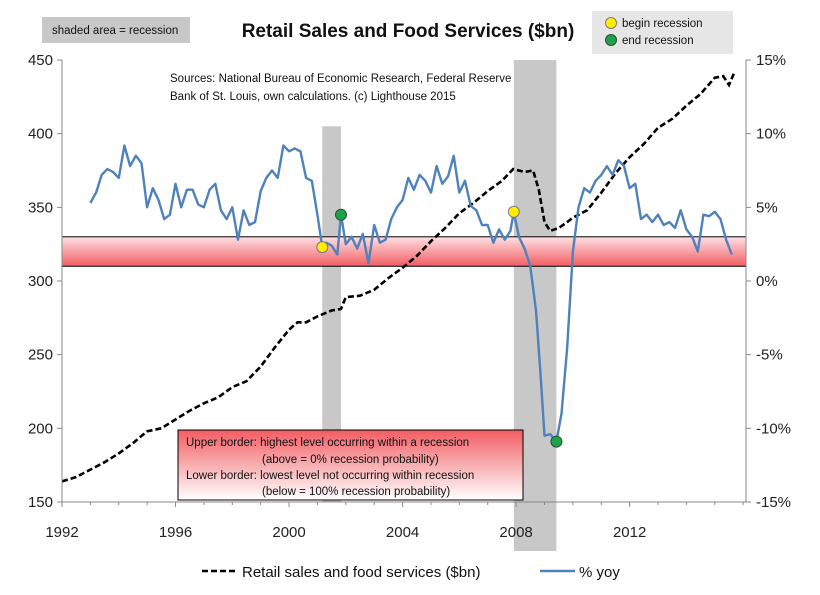 The image size is (820, 595). I want to click on y-right-tick-label: -15%, so click(773, 502).